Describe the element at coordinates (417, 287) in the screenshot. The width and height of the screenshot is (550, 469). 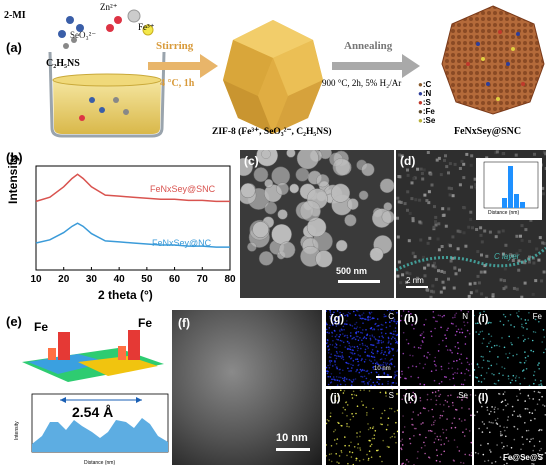
I see `scalebar-d` at that location.